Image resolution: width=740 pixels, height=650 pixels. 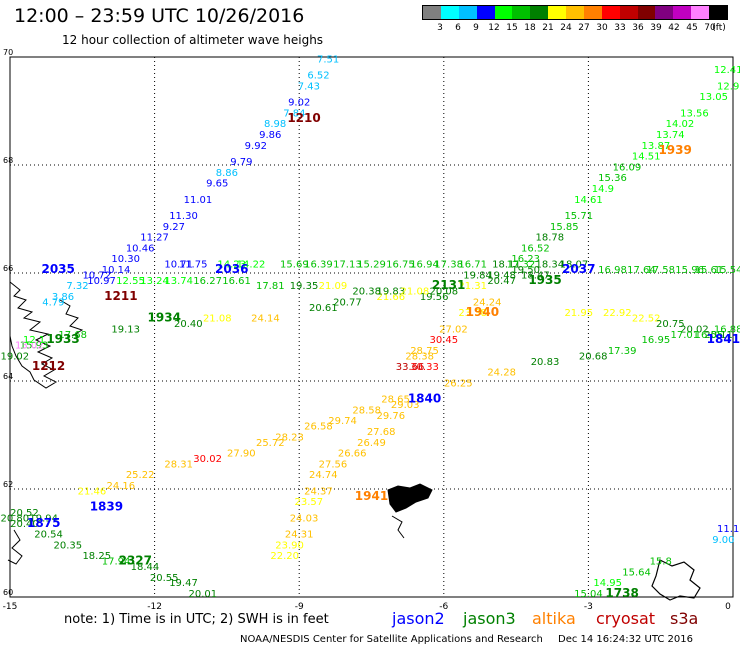 What do you see at coordinates (299, 607) in the screenshot?
I see `lon-tick-label: -9` at bounding box center [299, 607].